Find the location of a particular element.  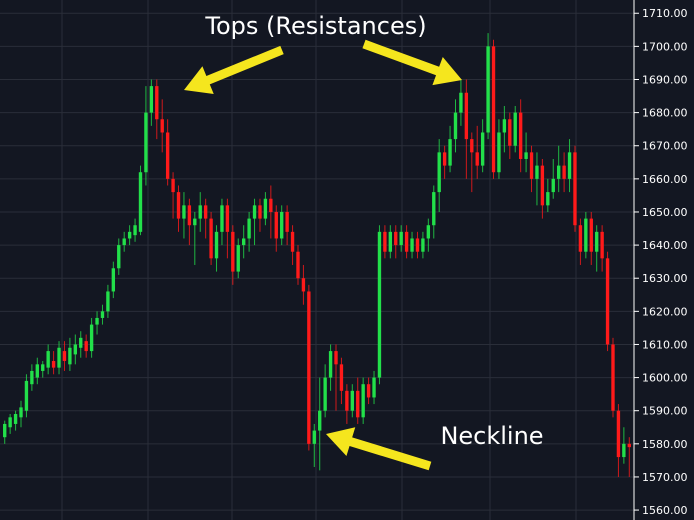

y-tick-label: 1640.00 is located at coordinates (665, 245).